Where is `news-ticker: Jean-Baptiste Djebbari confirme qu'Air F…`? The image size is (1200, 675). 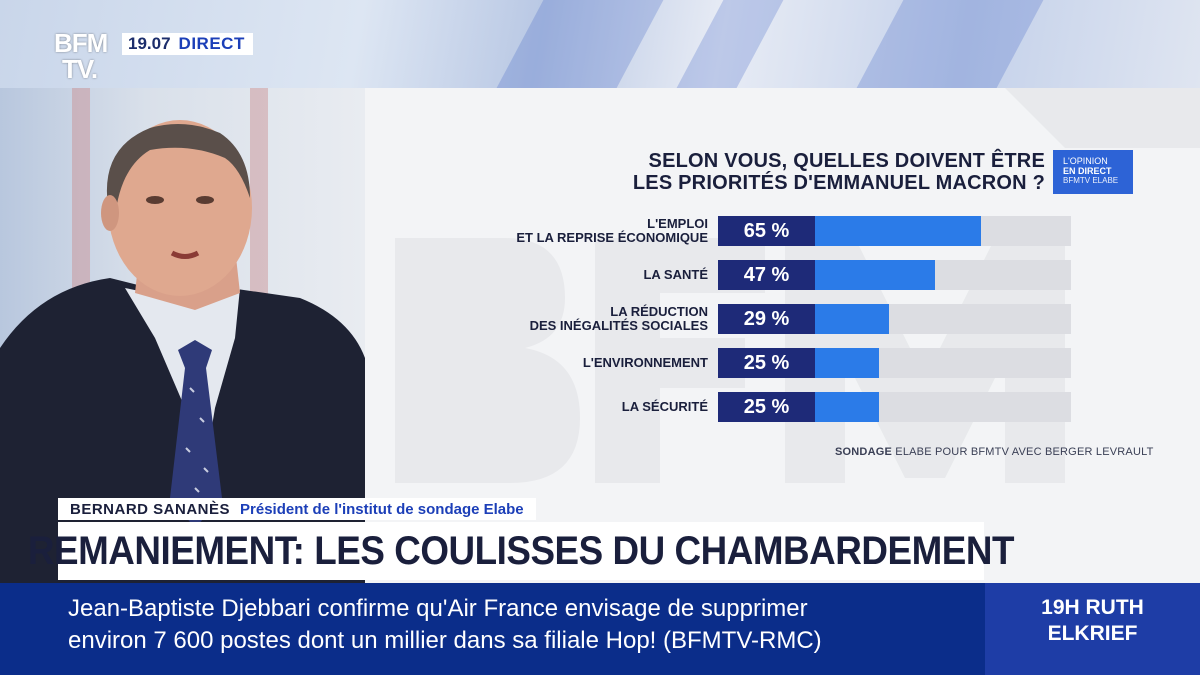 news-ticker: Jean-Baptiste Djebbari confirme qu'Air F… is located at coordinates (492, 629).